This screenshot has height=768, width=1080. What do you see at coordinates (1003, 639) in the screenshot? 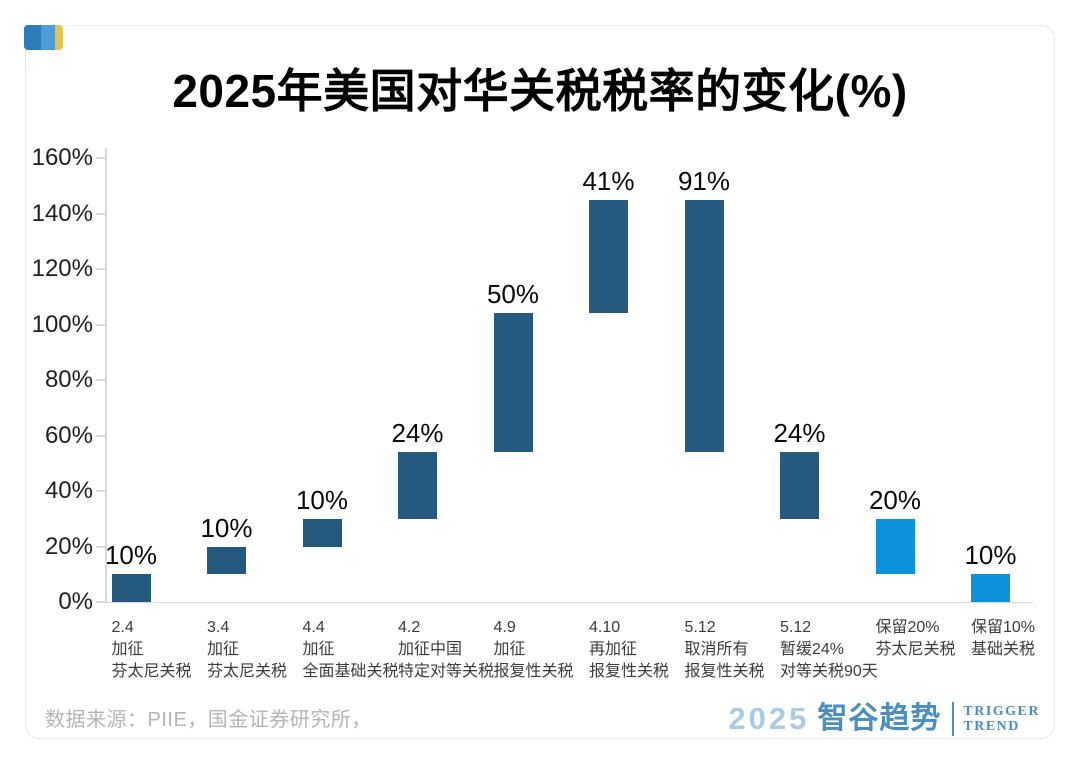
I see `x-category-label: 保留10% 基础关税` at bounding box center [1003, 639].